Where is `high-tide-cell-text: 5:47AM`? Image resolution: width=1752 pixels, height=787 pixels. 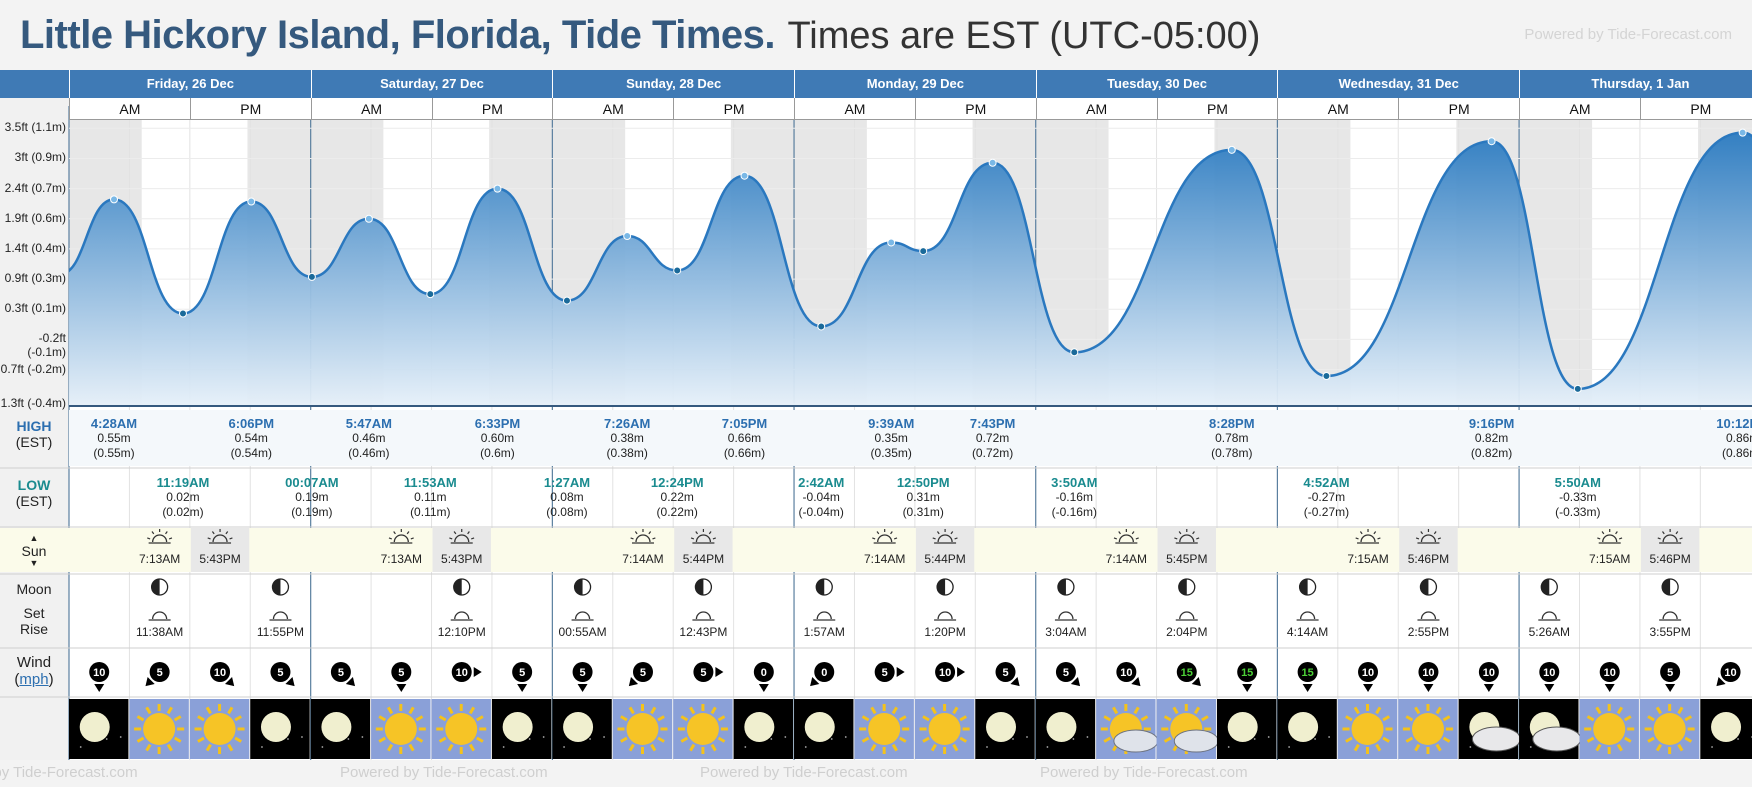
high-tide-cell-text: 5:47AM is located at coordinates (368, 423).